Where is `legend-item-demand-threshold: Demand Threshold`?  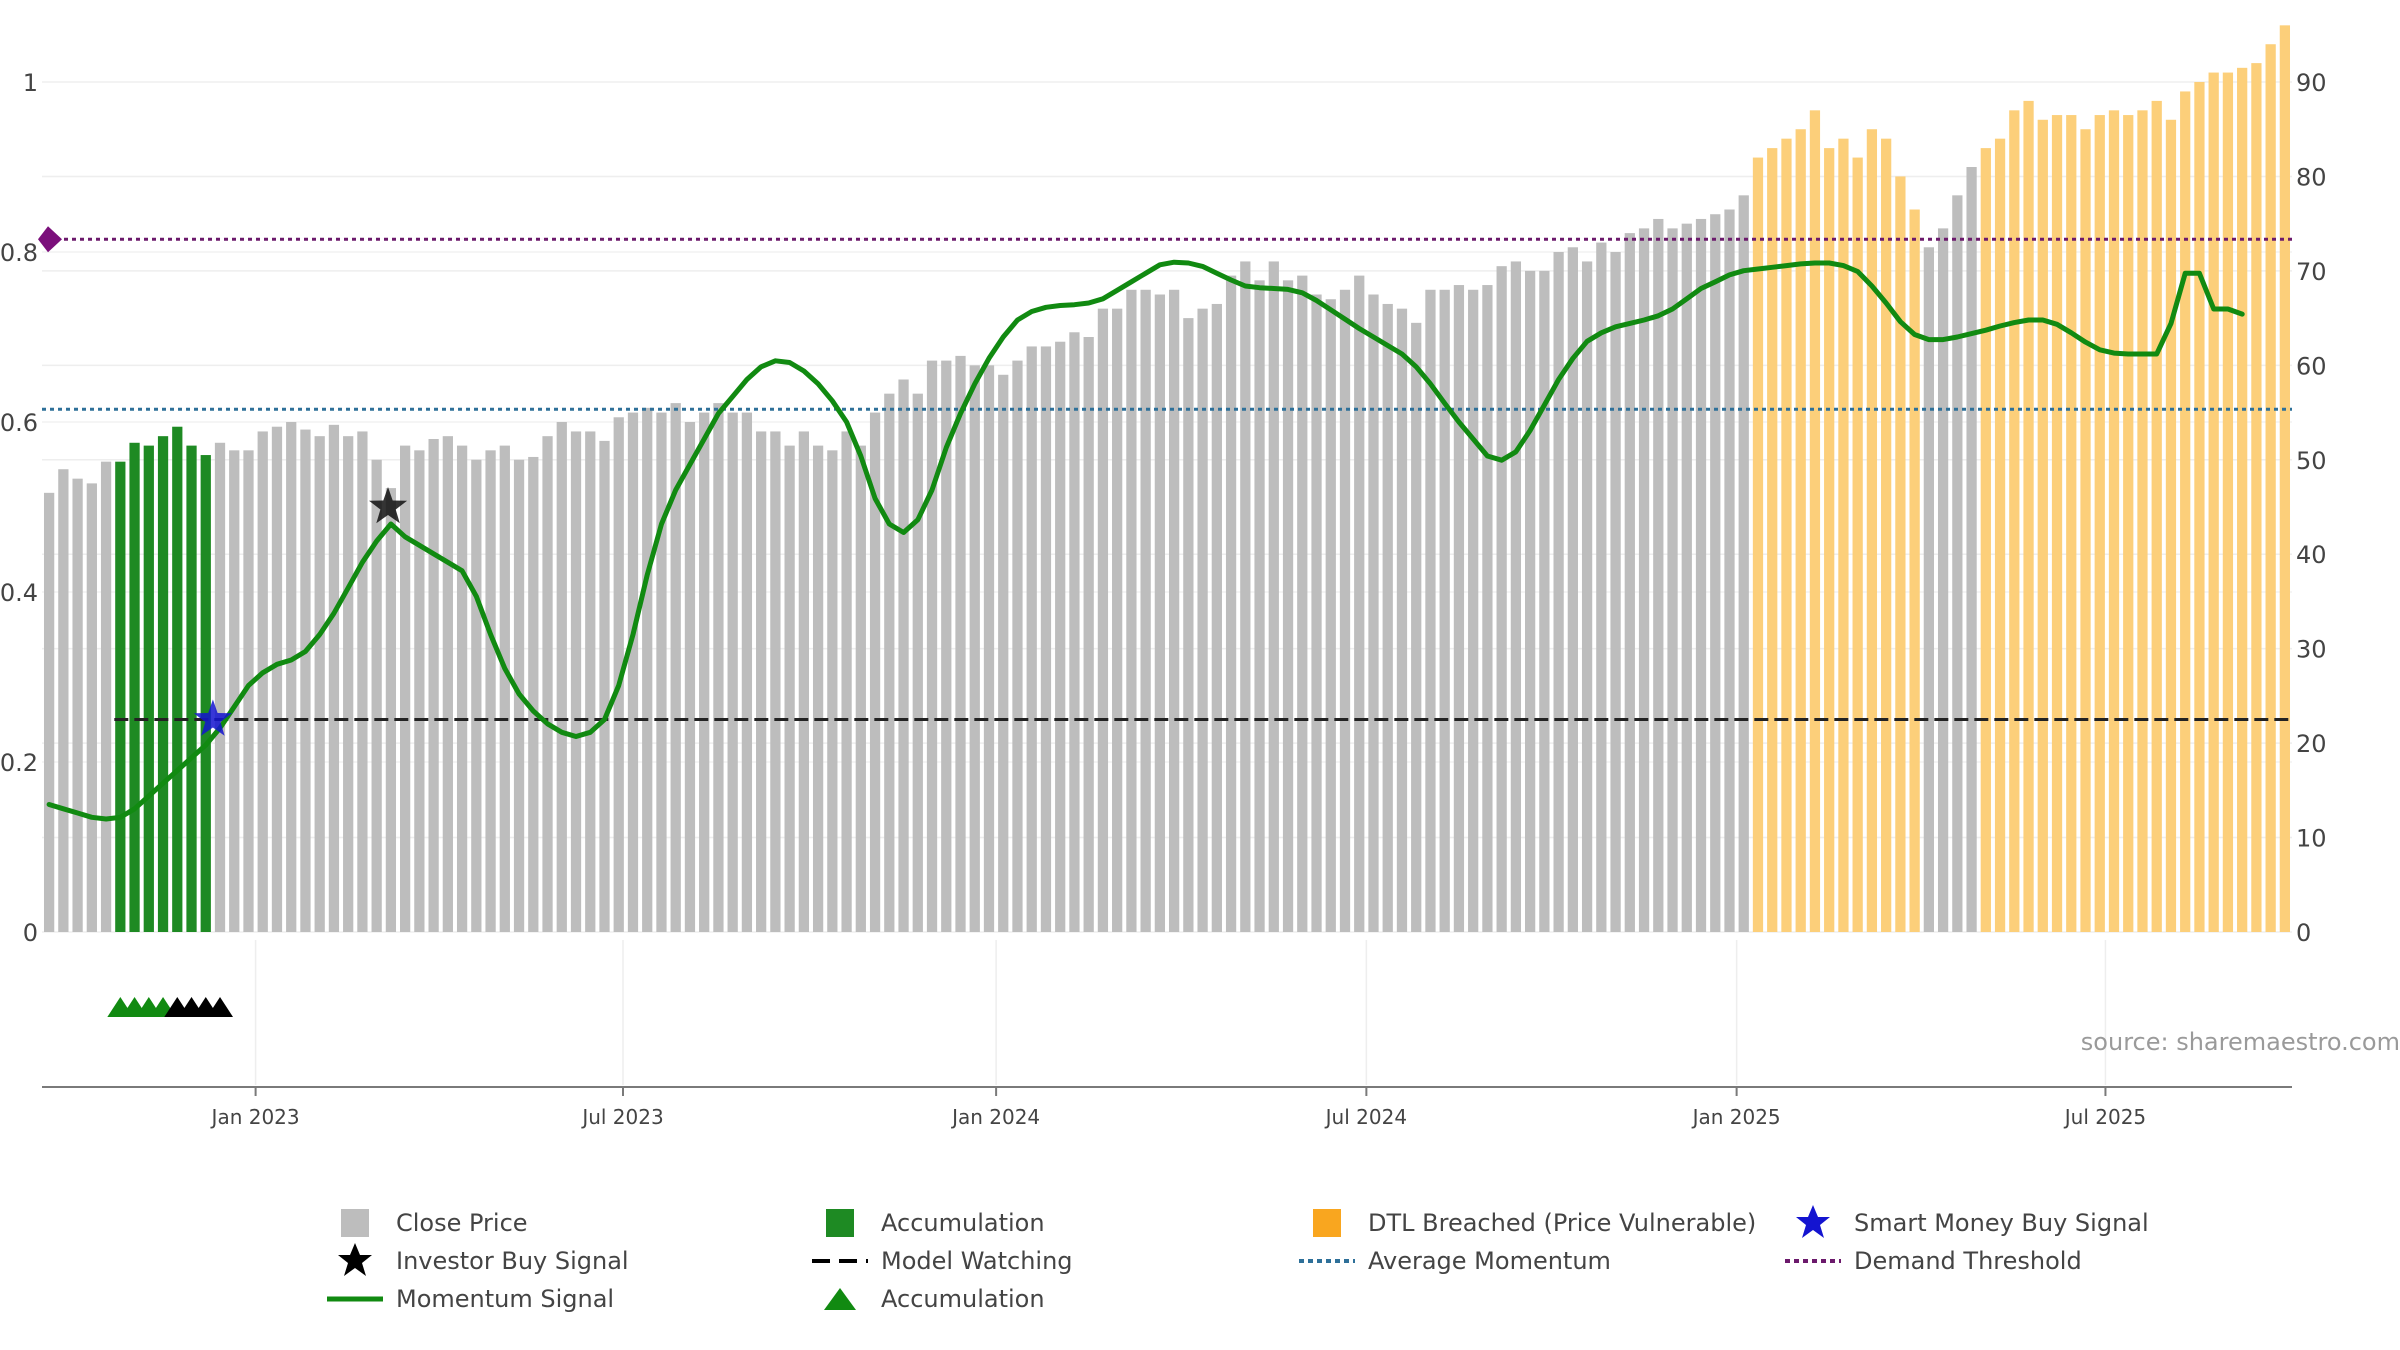 legend-item-demand-threshold: Demand Threshold is located at coordinates (1930, 1261).